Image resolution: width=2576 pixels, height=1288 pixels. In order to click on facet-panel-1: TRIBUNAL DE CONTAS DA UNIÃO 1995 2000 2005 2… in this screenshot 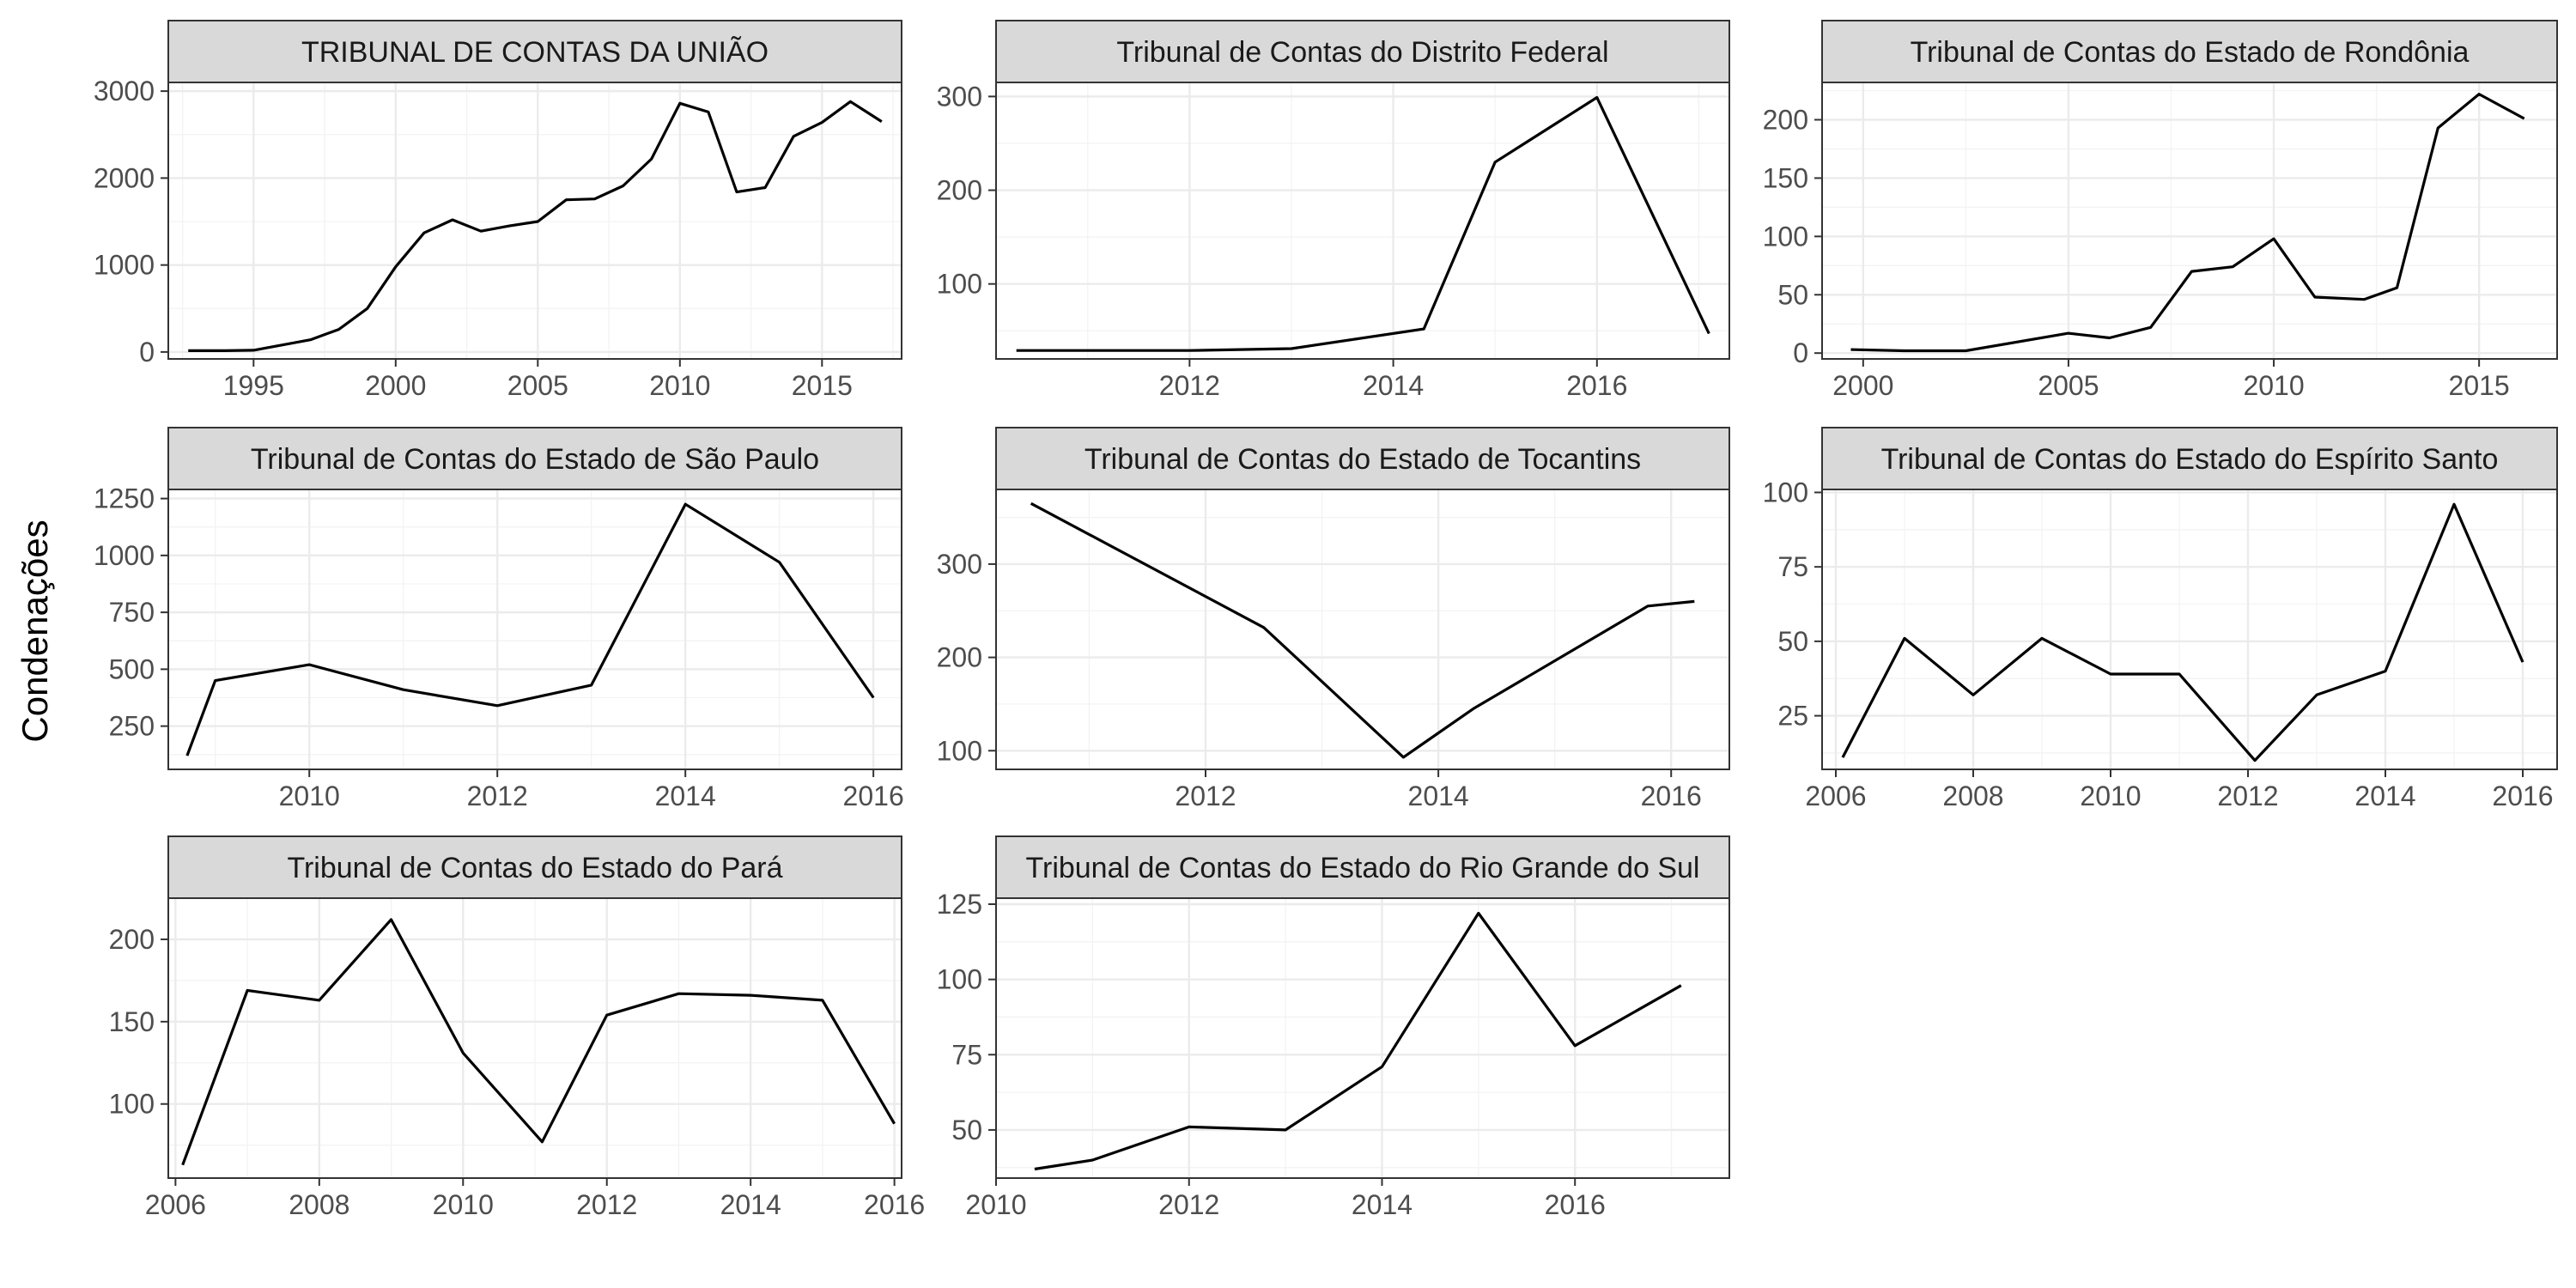, I will do `click(498, 211)`.